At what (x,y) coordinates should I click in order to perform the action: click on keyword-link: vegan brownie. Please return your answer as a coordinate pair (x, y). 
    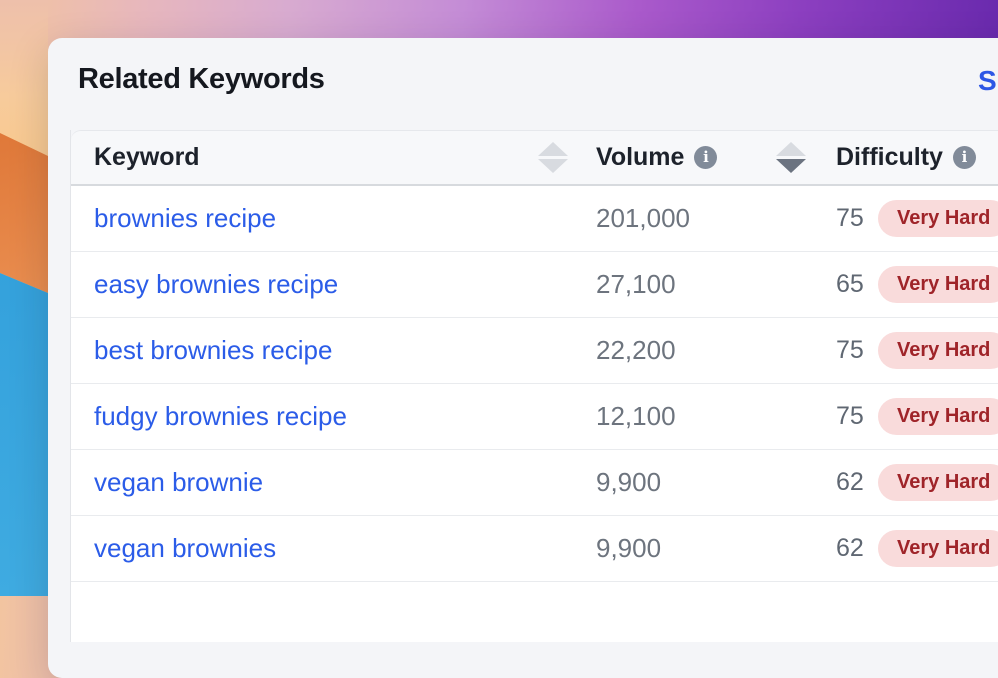
    Looking at the image, I should click on (179, 482).